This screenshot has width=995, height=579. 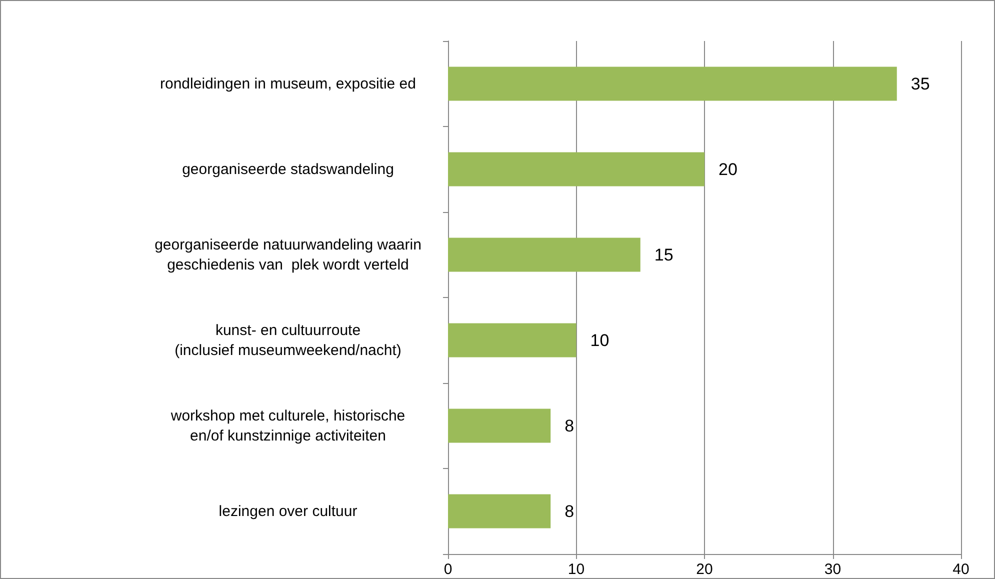 What do you see at coordinates (288, 169) in the screenshot?
I see `y-tick-label: georganiseerde stadswandeling` at bounding box center [288, 169].